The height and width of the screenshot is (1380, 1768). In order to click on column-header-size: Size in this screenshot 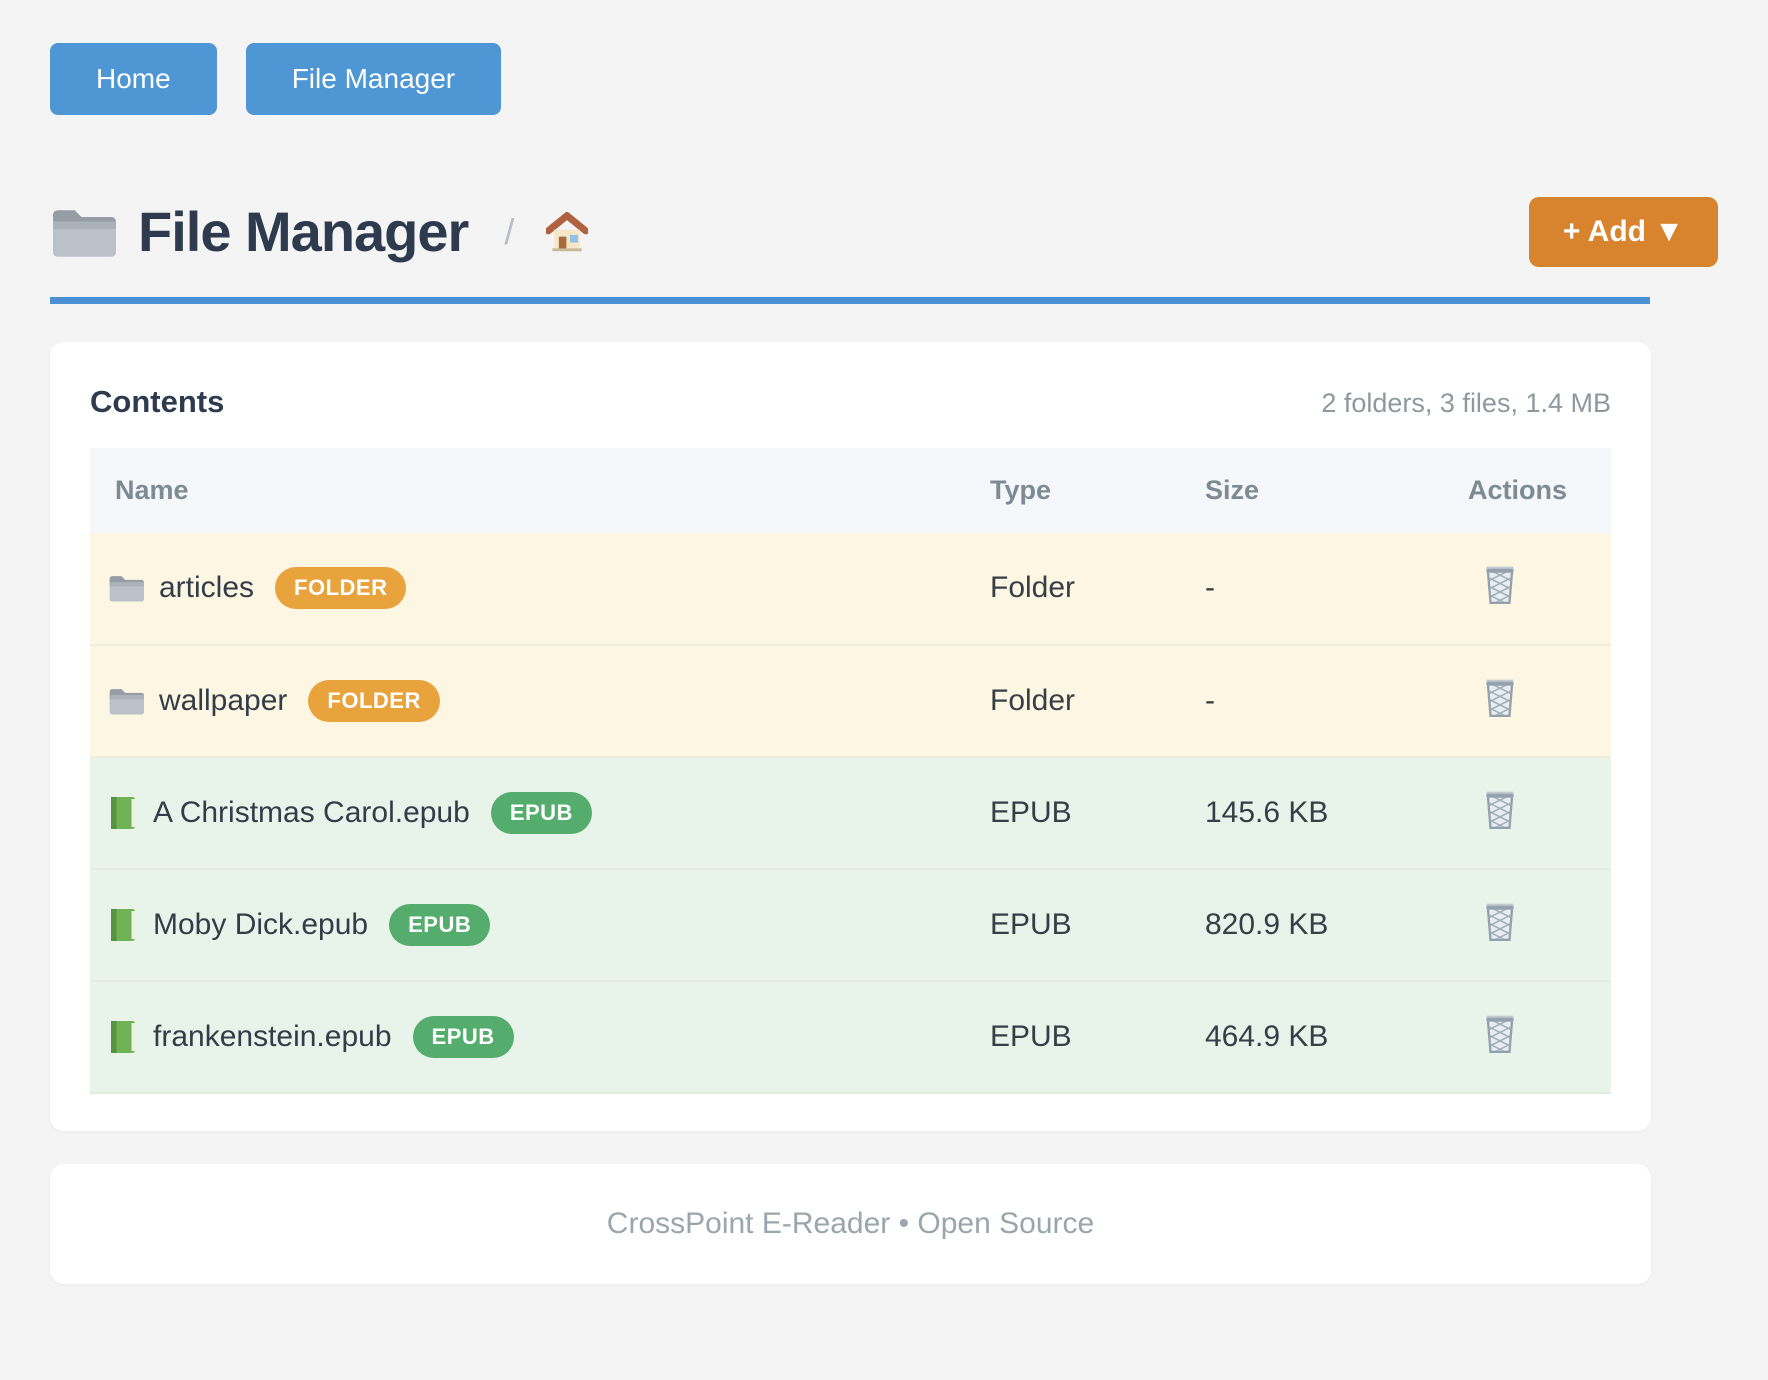, I will do `click(1336, 490)`.